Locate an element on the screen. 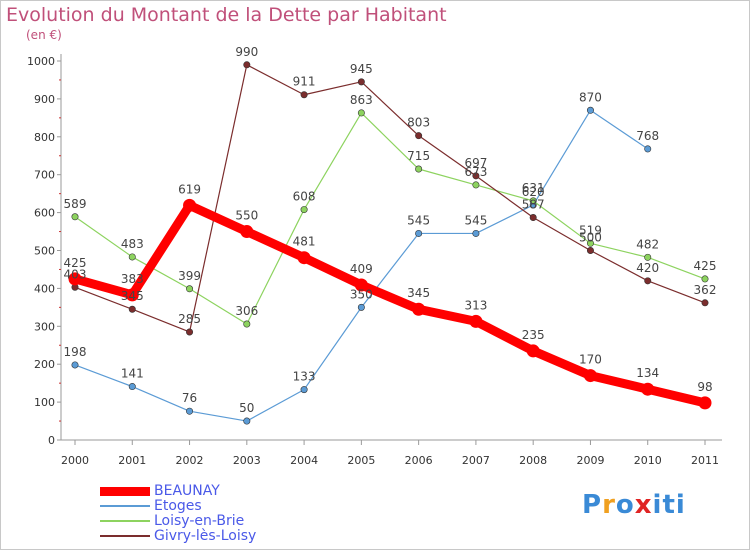 Image resolution: width=750 pixels, height=550 pixels. data-label-3: 420 is located at coordinates (647, 268).